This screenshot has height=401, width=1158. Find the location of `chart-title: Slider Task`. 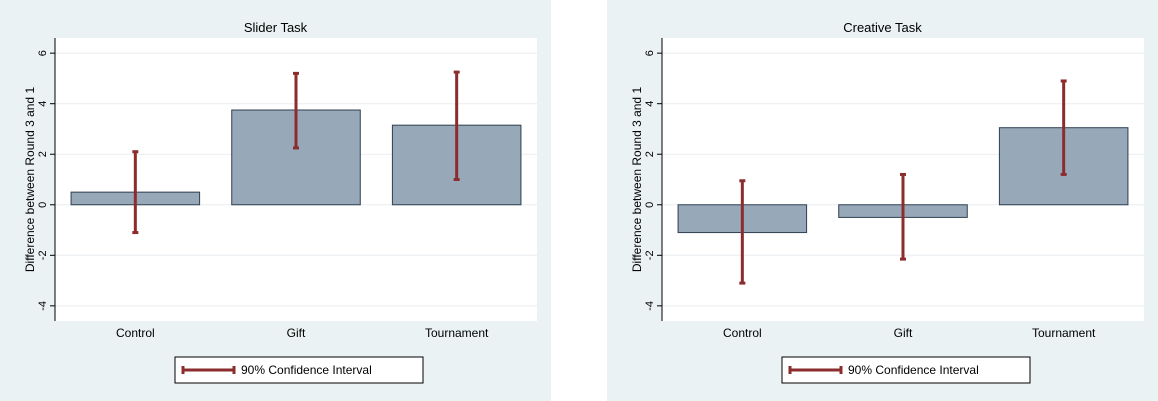

chart-title: Slider Task is located at coordinates (276, 27).